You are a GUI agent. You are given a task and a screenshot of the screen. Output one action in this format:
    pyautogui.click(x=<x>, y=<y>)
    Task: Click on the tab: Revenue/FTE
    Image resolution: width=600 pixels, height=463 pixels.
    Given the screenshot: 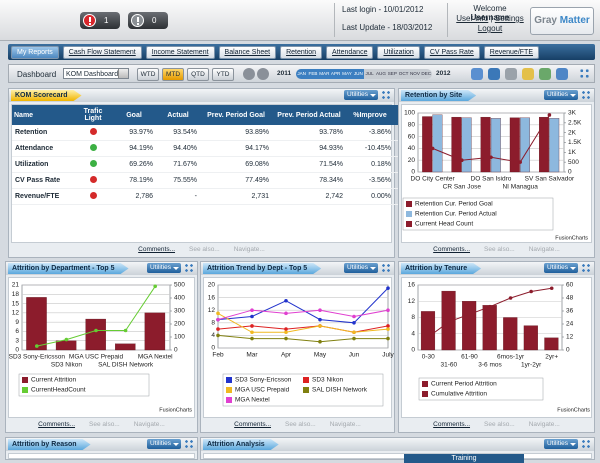 What is the action you would take?
    pyautogui.click(x=511, y=52)
    